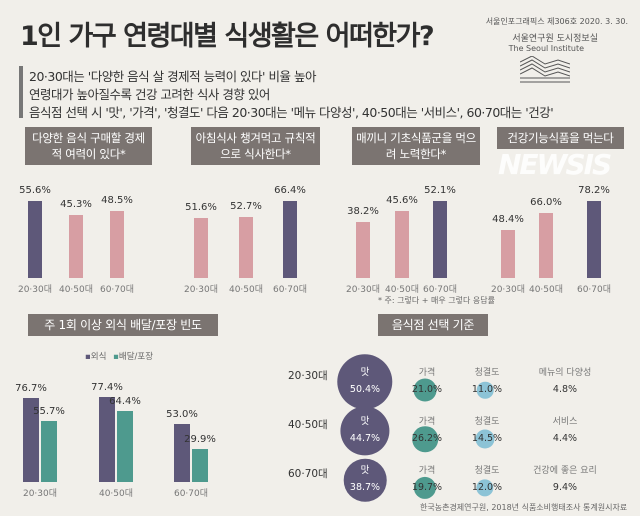  What do you see at coordinates (565, 438) in the screenshot?
I see `other-value: 4.4%` at bounding box center [565, 438].